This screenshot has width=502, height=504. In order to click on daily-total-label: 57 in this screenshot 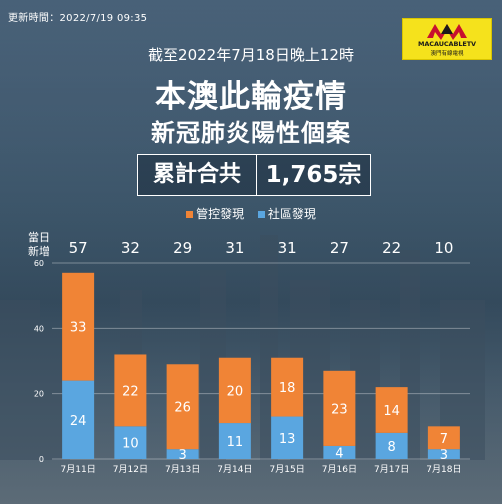, I will do `click(78, 248)`.